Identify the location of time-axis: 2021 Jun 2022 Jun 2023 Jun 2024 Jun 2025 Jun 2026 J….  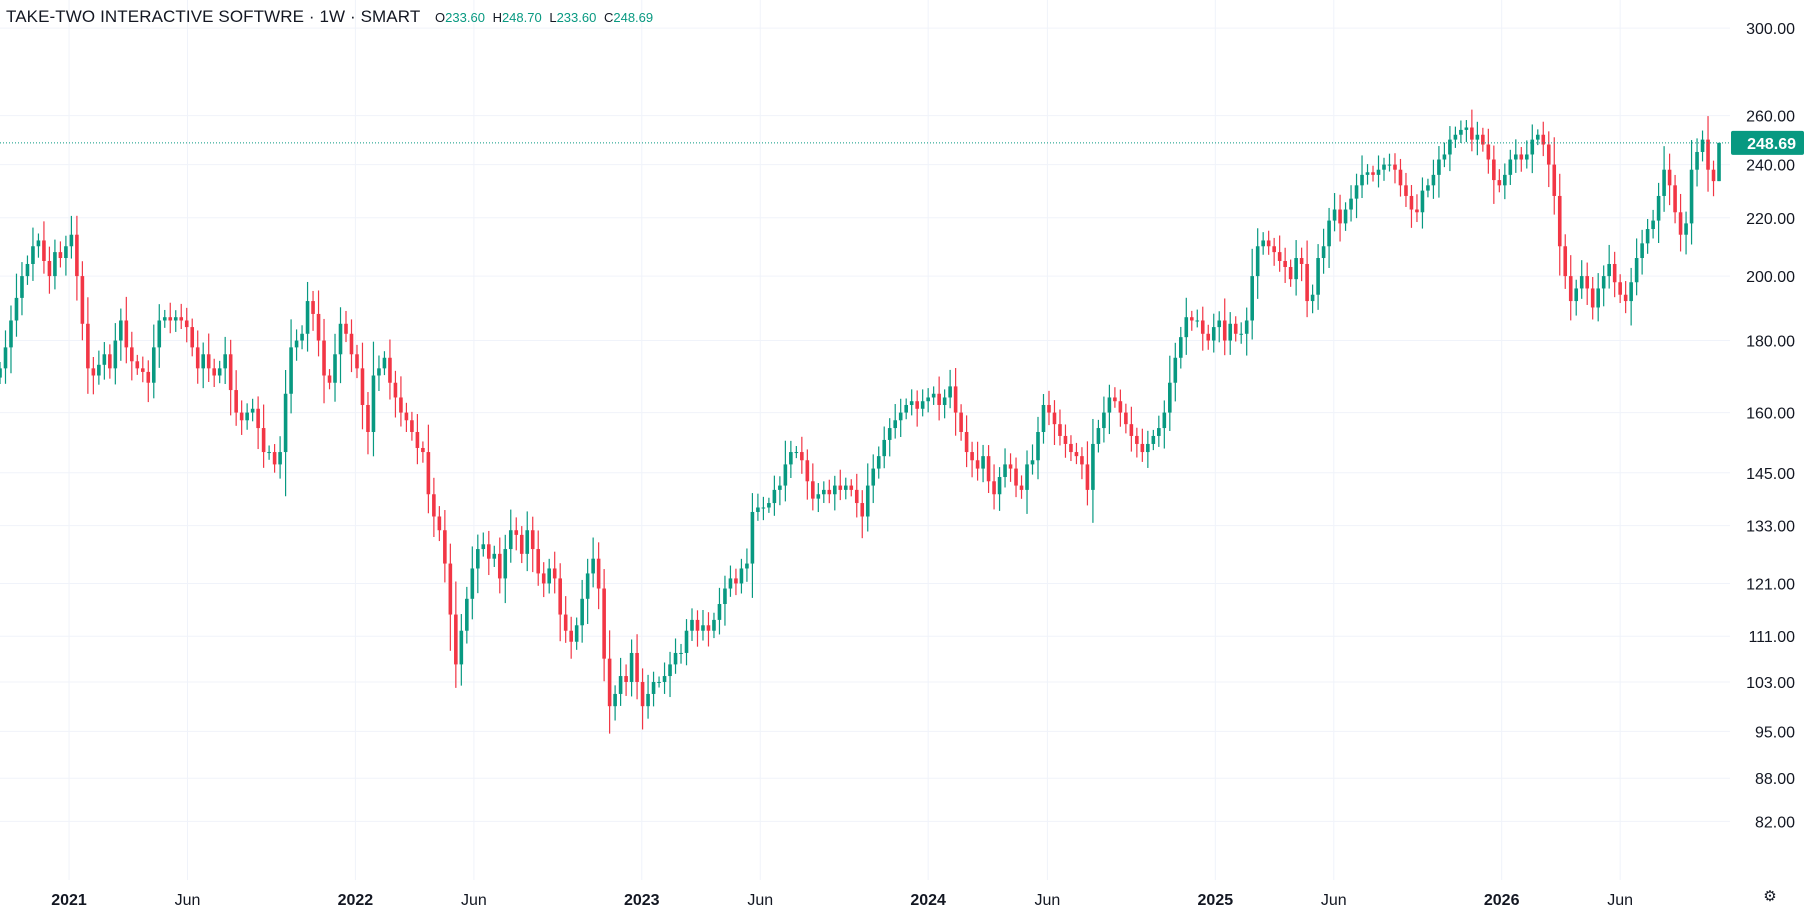
(842, 900).